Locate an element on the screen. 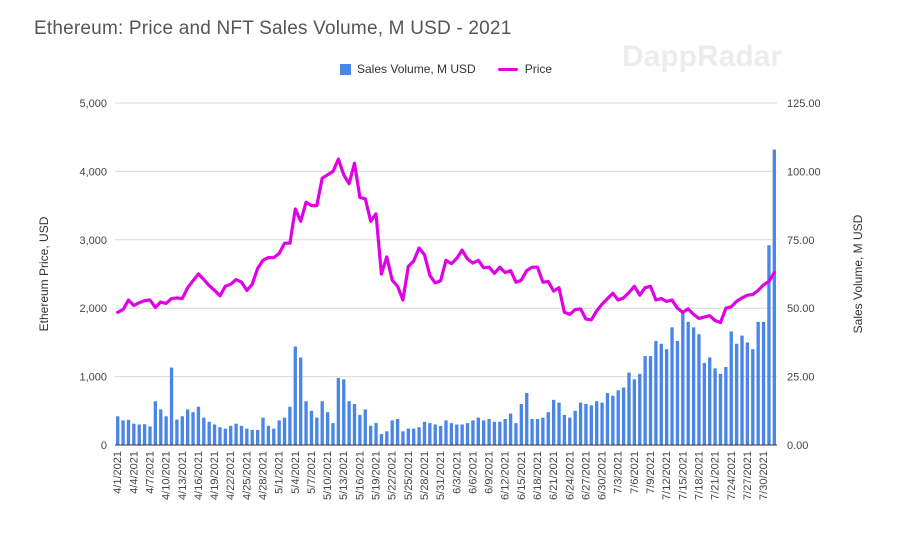 The height and width of the screenshot is (537, 907). x-tick-label: 7/27/2021 is located at coordinates (748, 475).